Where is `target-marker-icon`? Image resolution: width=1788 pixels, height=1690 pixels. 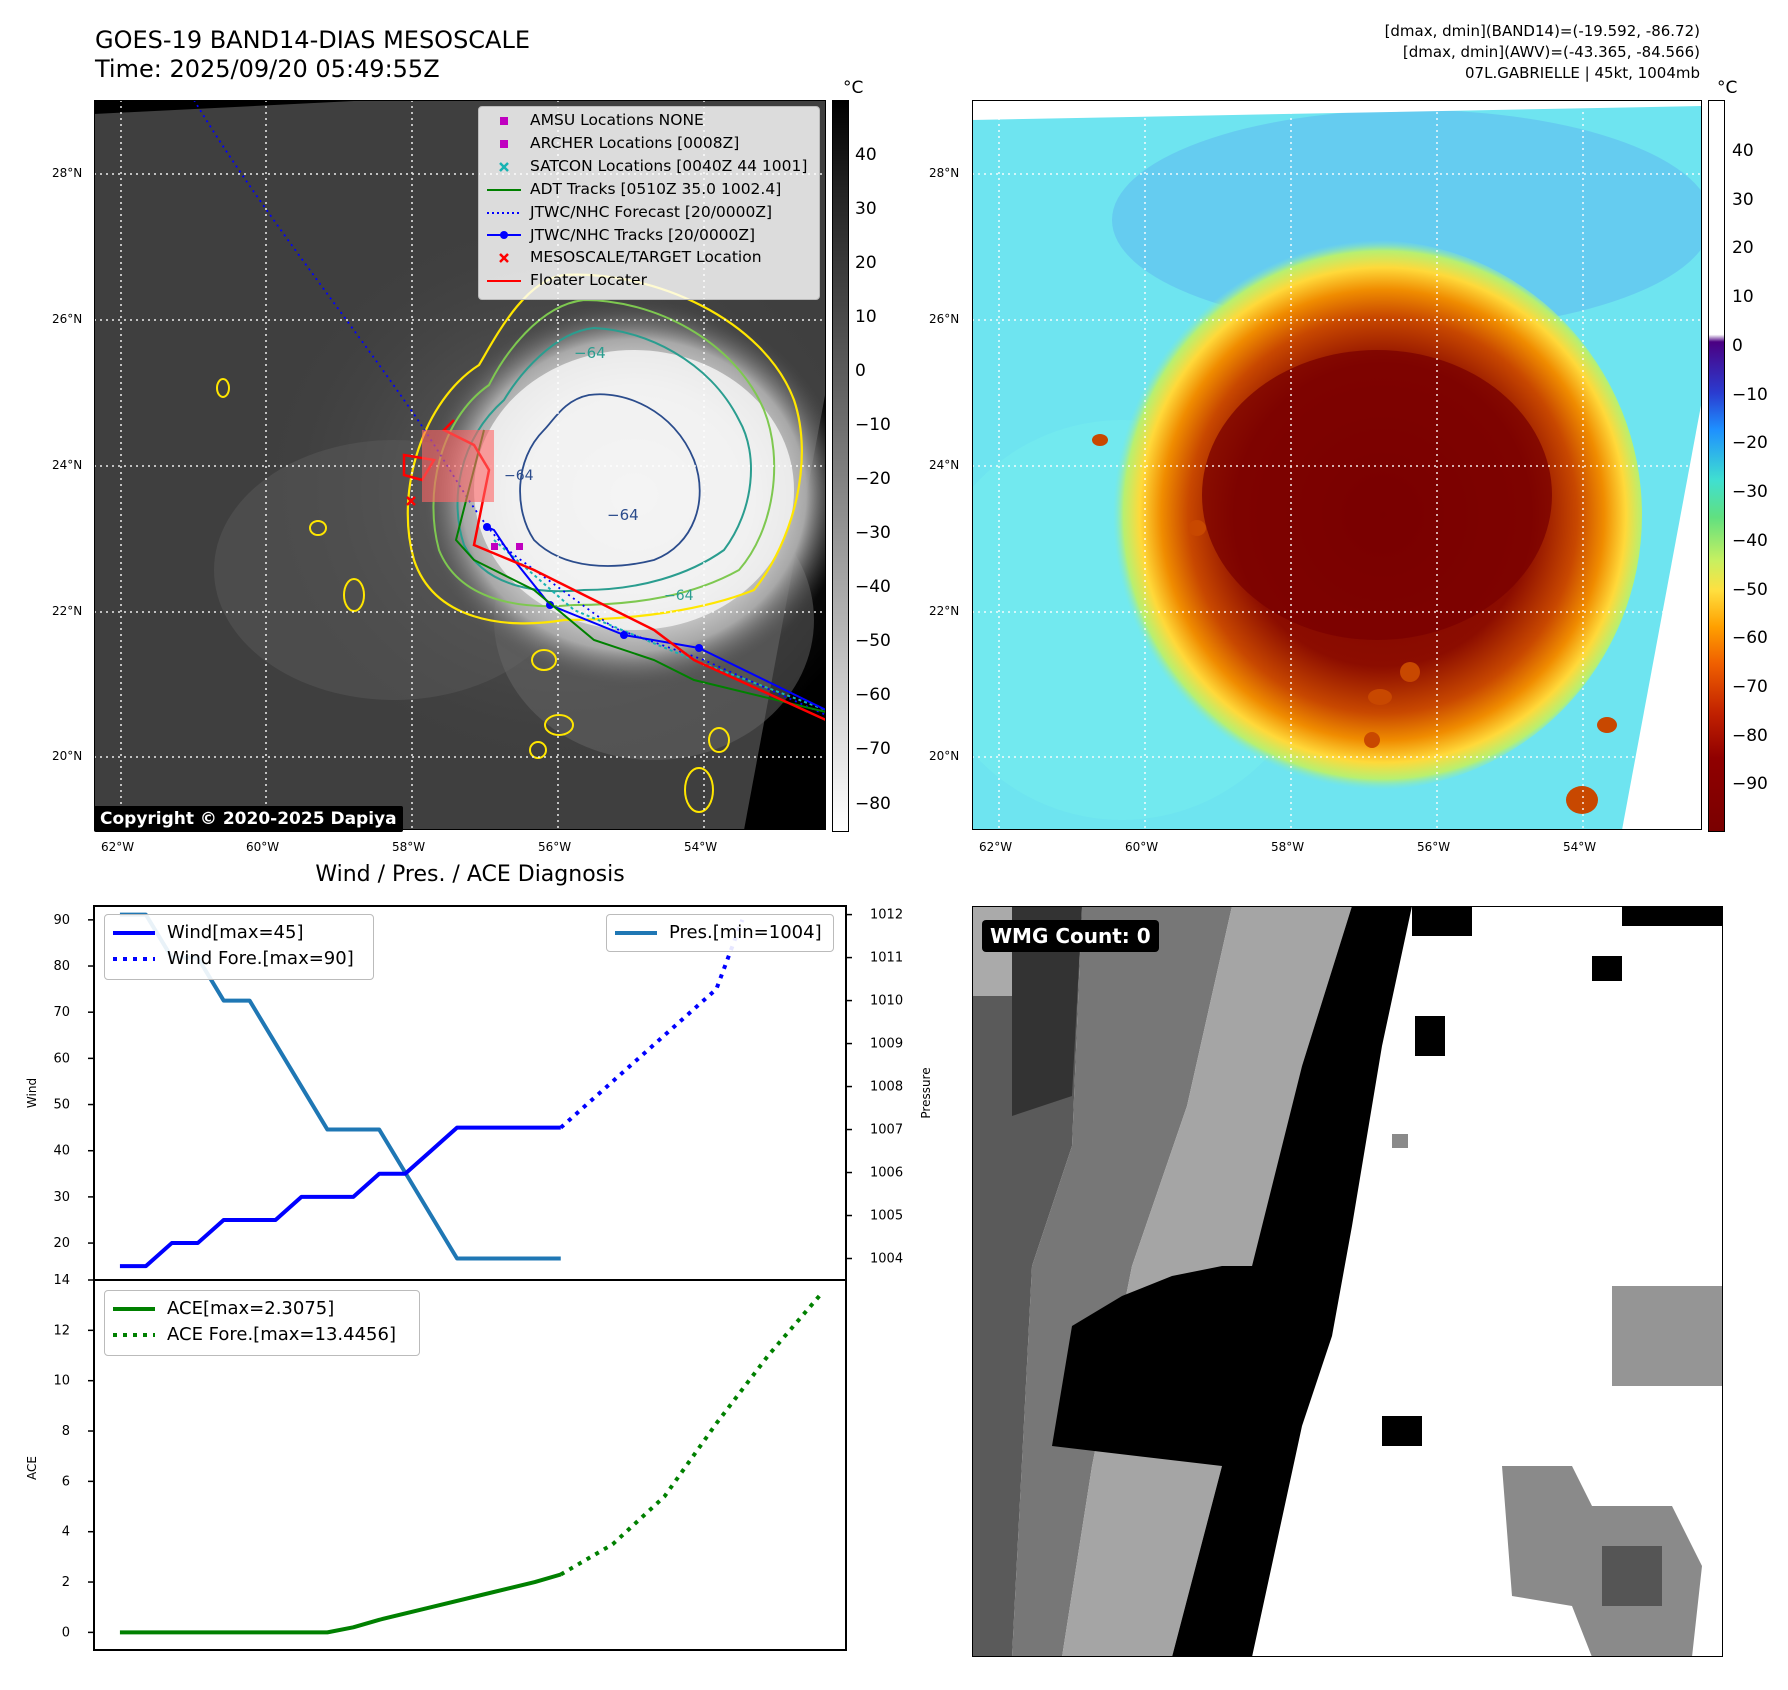 target-marker-icon is located at coordinates (504, 258).